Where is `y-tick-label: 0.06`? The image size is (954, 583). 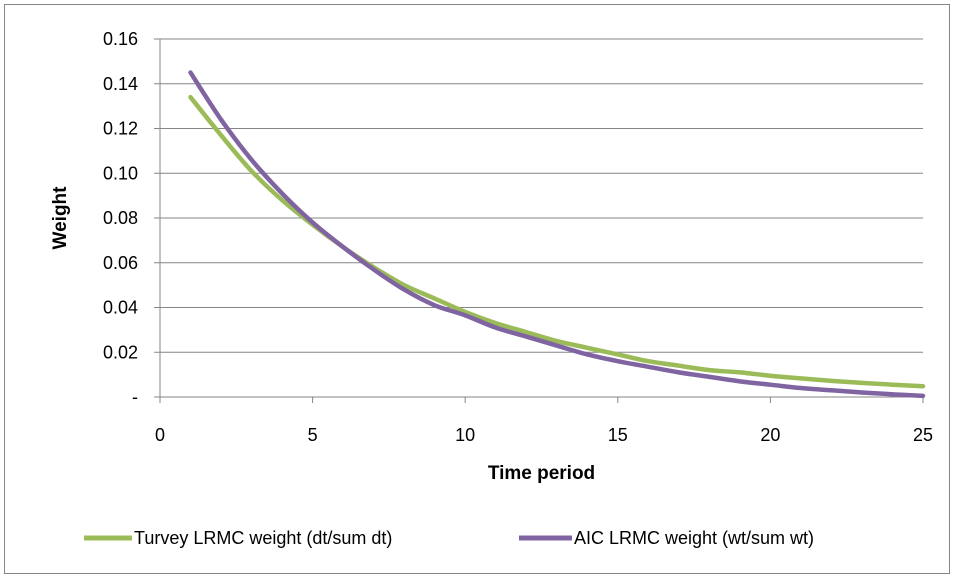 y-tick-label: 0.06 is located at coordinates (120, 263).